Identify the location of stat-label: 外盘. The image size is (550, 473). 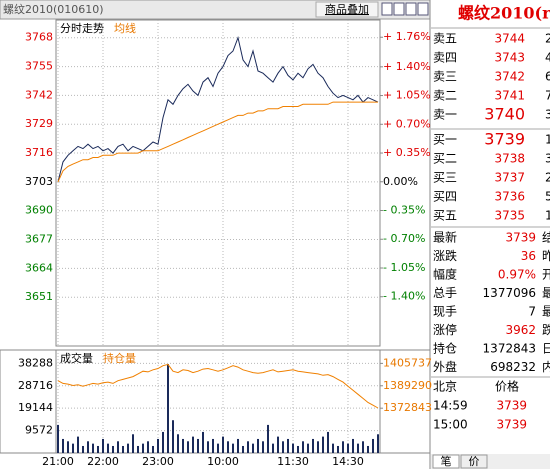
(445, 366).